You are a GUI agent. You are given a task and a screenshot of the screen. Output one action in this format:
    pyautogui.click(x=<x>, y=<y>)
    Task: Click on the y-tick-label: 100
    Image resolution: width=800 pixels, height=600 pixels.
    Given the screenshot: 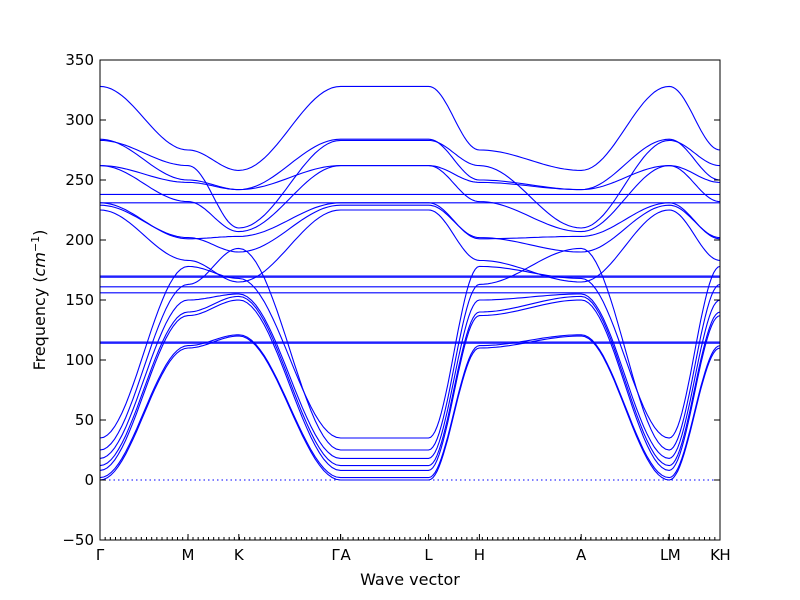 What is the action you would take?
    pyautogui.click(x=79, y=360)
    